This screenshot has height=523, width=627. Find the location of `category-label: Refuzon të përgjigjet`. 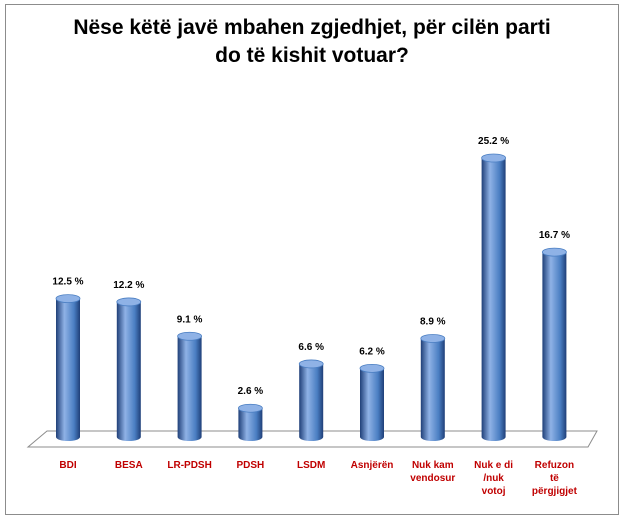

category-label: Refuzon të përgjigjet is located at coordinates (555, 478).